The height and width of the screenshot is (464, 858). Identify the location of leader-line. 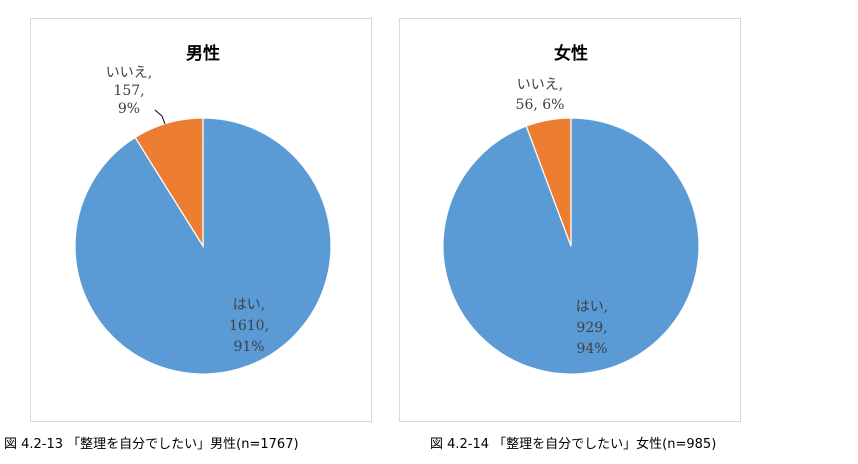
(160, 117).